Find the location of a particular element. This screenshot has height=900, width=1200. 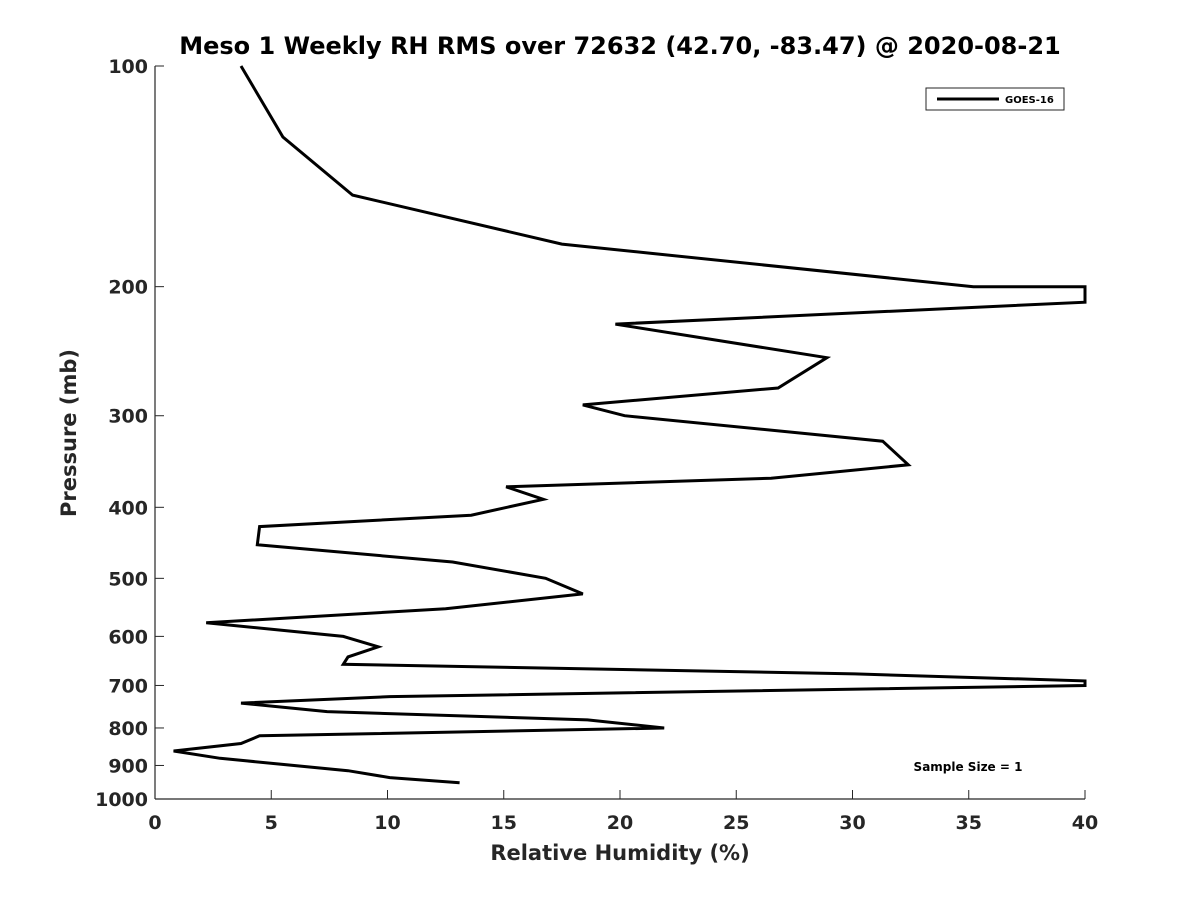

y-tick-label: 100 is located at coordinates (128, 67).